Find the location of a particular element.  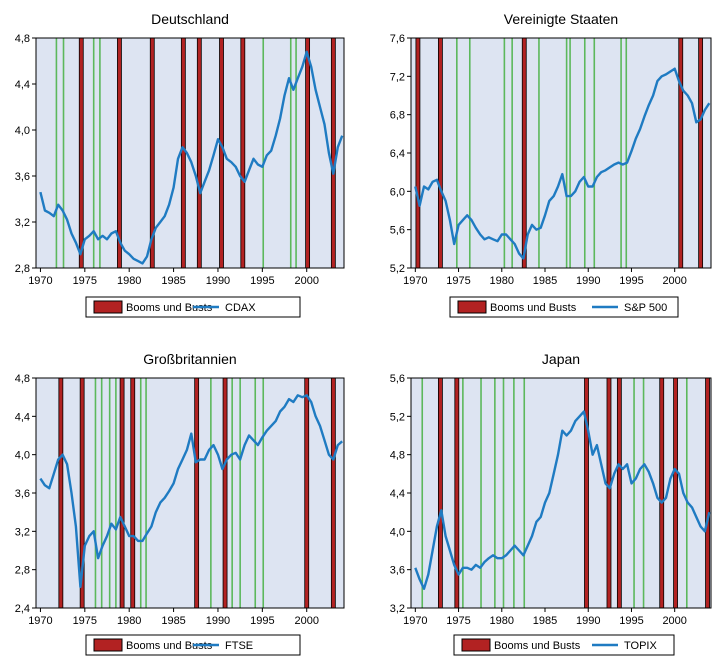

legend: Booms und Busts TOPIX is located at coordinates (564, 645).